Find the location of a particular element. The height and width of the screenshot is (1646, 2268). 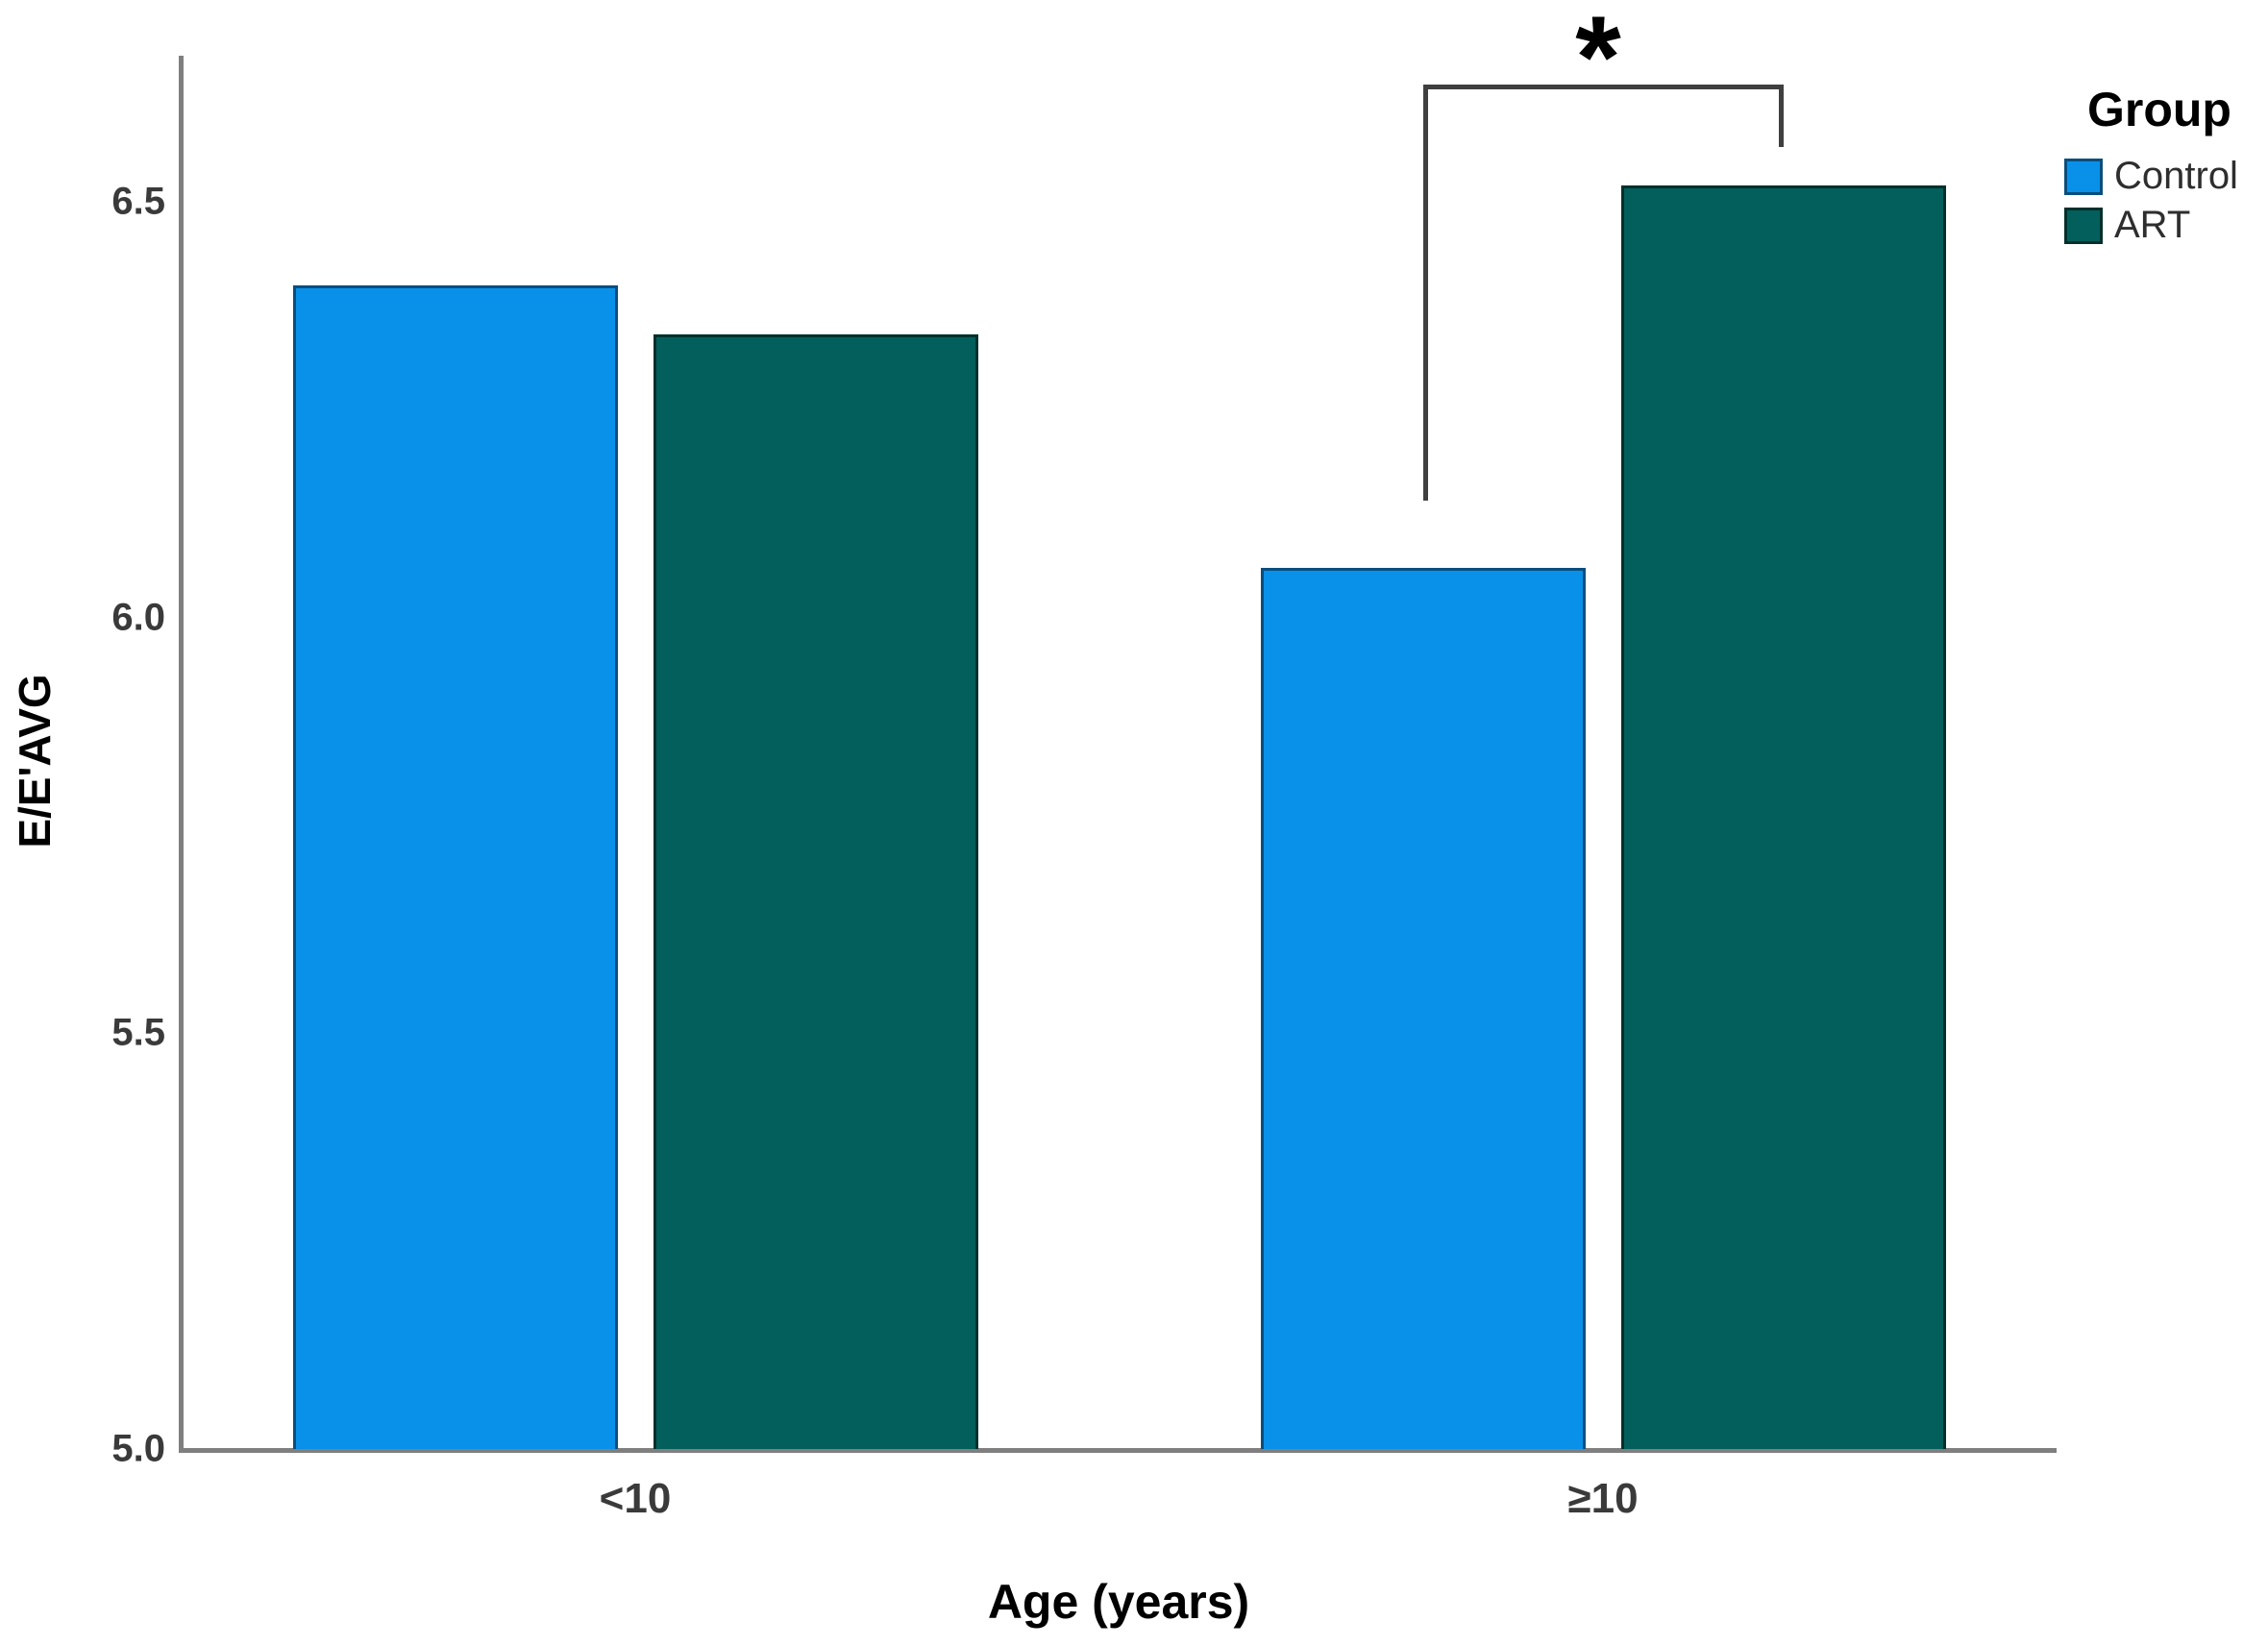

bar-art-under10 is located at coordinates (815, 891).